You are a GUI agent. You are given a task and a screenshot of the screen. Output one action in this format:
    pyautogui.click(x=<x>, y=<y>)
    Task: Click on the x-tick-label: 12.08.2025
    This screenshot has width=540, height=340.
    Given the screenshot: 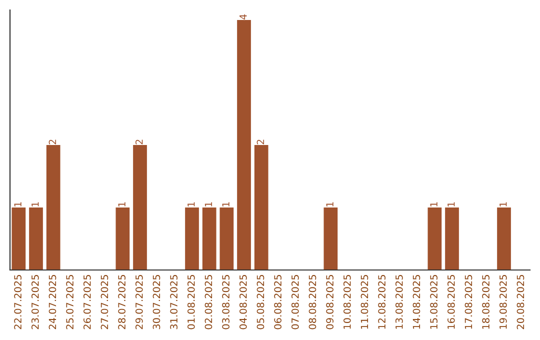 What is the action you would take?
    pyautogui.click(x=382, y=302)
    